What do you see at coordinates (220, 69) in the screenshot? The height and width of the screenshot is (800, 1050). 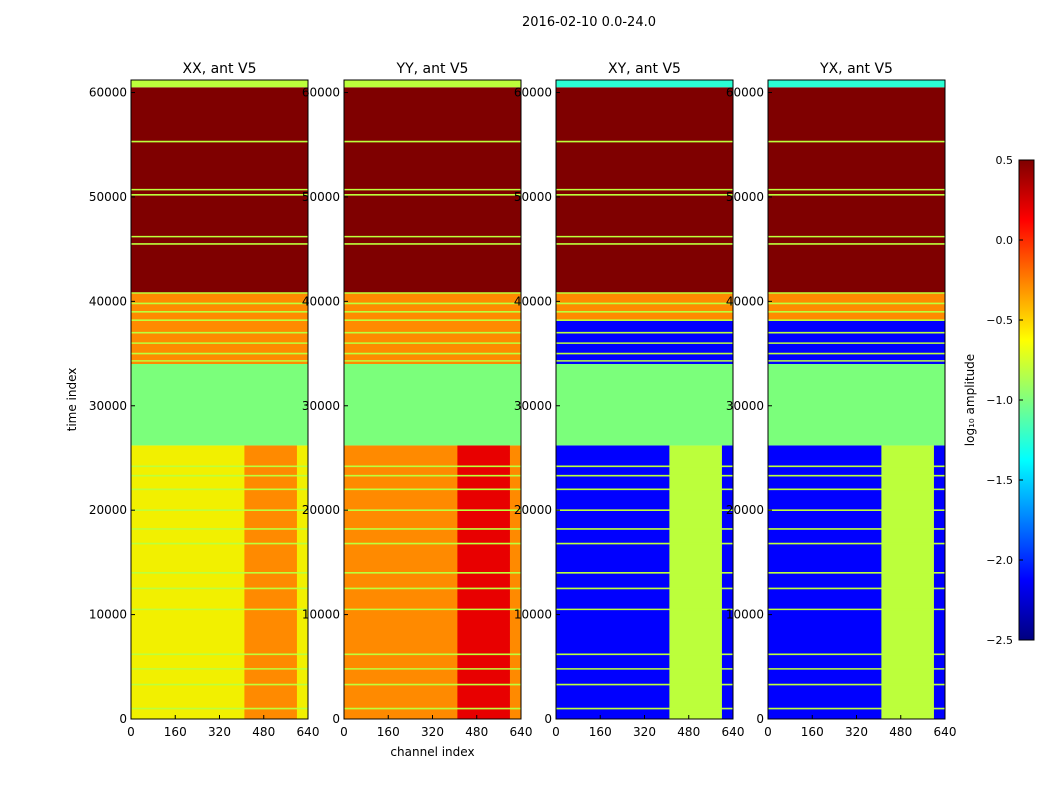 I see `panel-title: XX, ant V5` at bounding box center [220, 69].